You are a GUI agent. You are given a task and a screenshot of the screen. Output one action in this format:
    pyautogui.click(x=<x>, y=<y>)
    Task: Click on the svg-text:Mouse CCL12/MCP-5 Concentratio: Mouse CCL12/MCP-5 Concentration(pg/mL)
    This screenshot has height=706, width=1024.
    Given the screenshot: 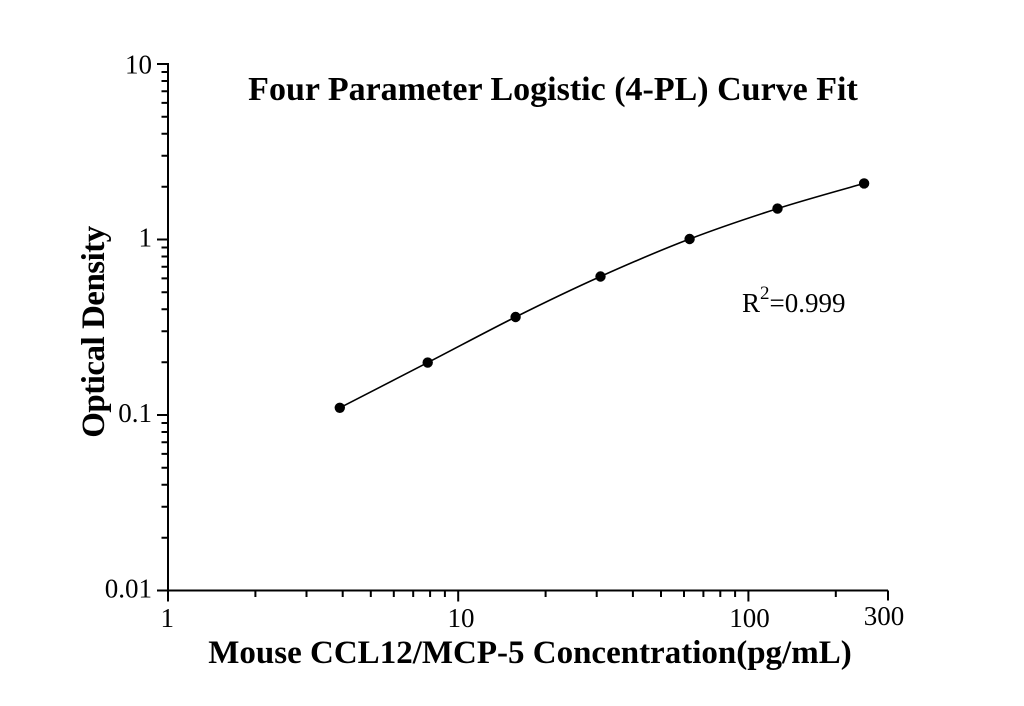 What is the action you would take?
    pyautogui.click(x=529, y=653)
    